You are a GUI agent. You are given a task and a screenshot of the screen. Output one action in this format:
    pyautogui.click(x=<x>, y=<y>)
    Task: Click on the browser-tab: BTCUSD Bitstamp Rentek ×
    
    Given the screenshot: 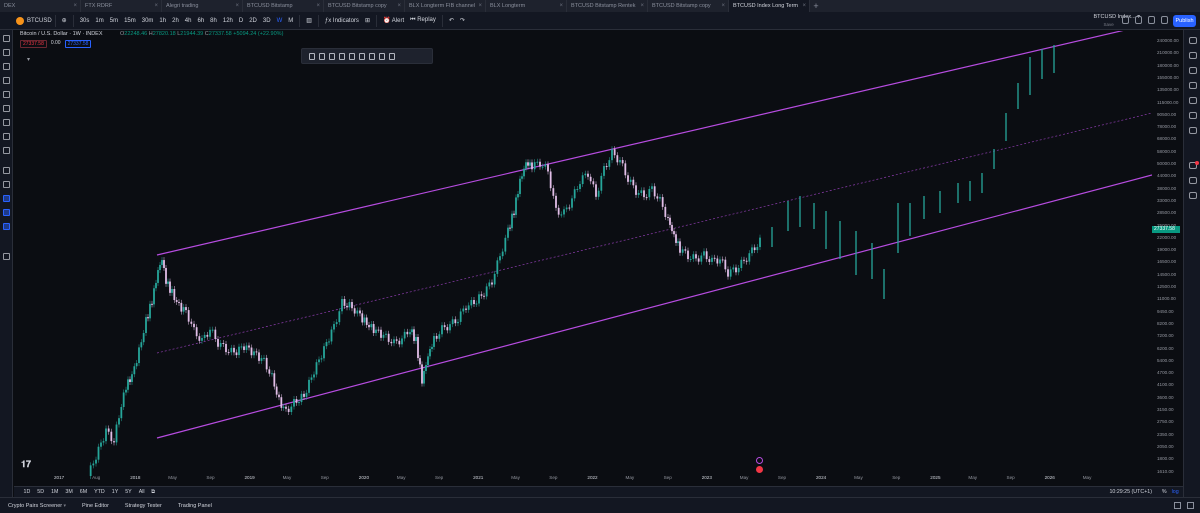 What is the action you would take?
    pyautogui.click(x=607, y=6)
    